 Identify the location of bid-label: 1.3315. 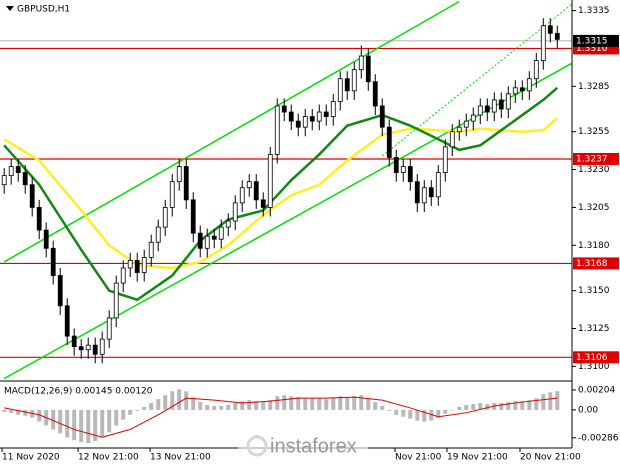
(592, 41).